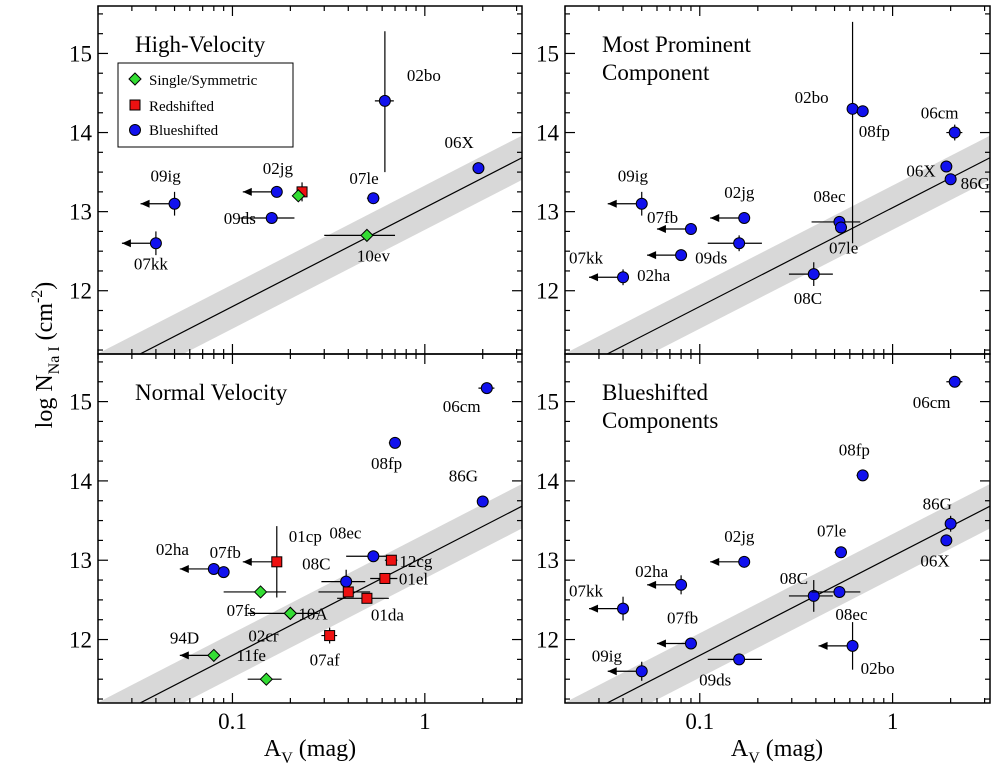 The width and height of the screenshot is (995, 772). I want to click on point-label: 08C, so click(794, 578).